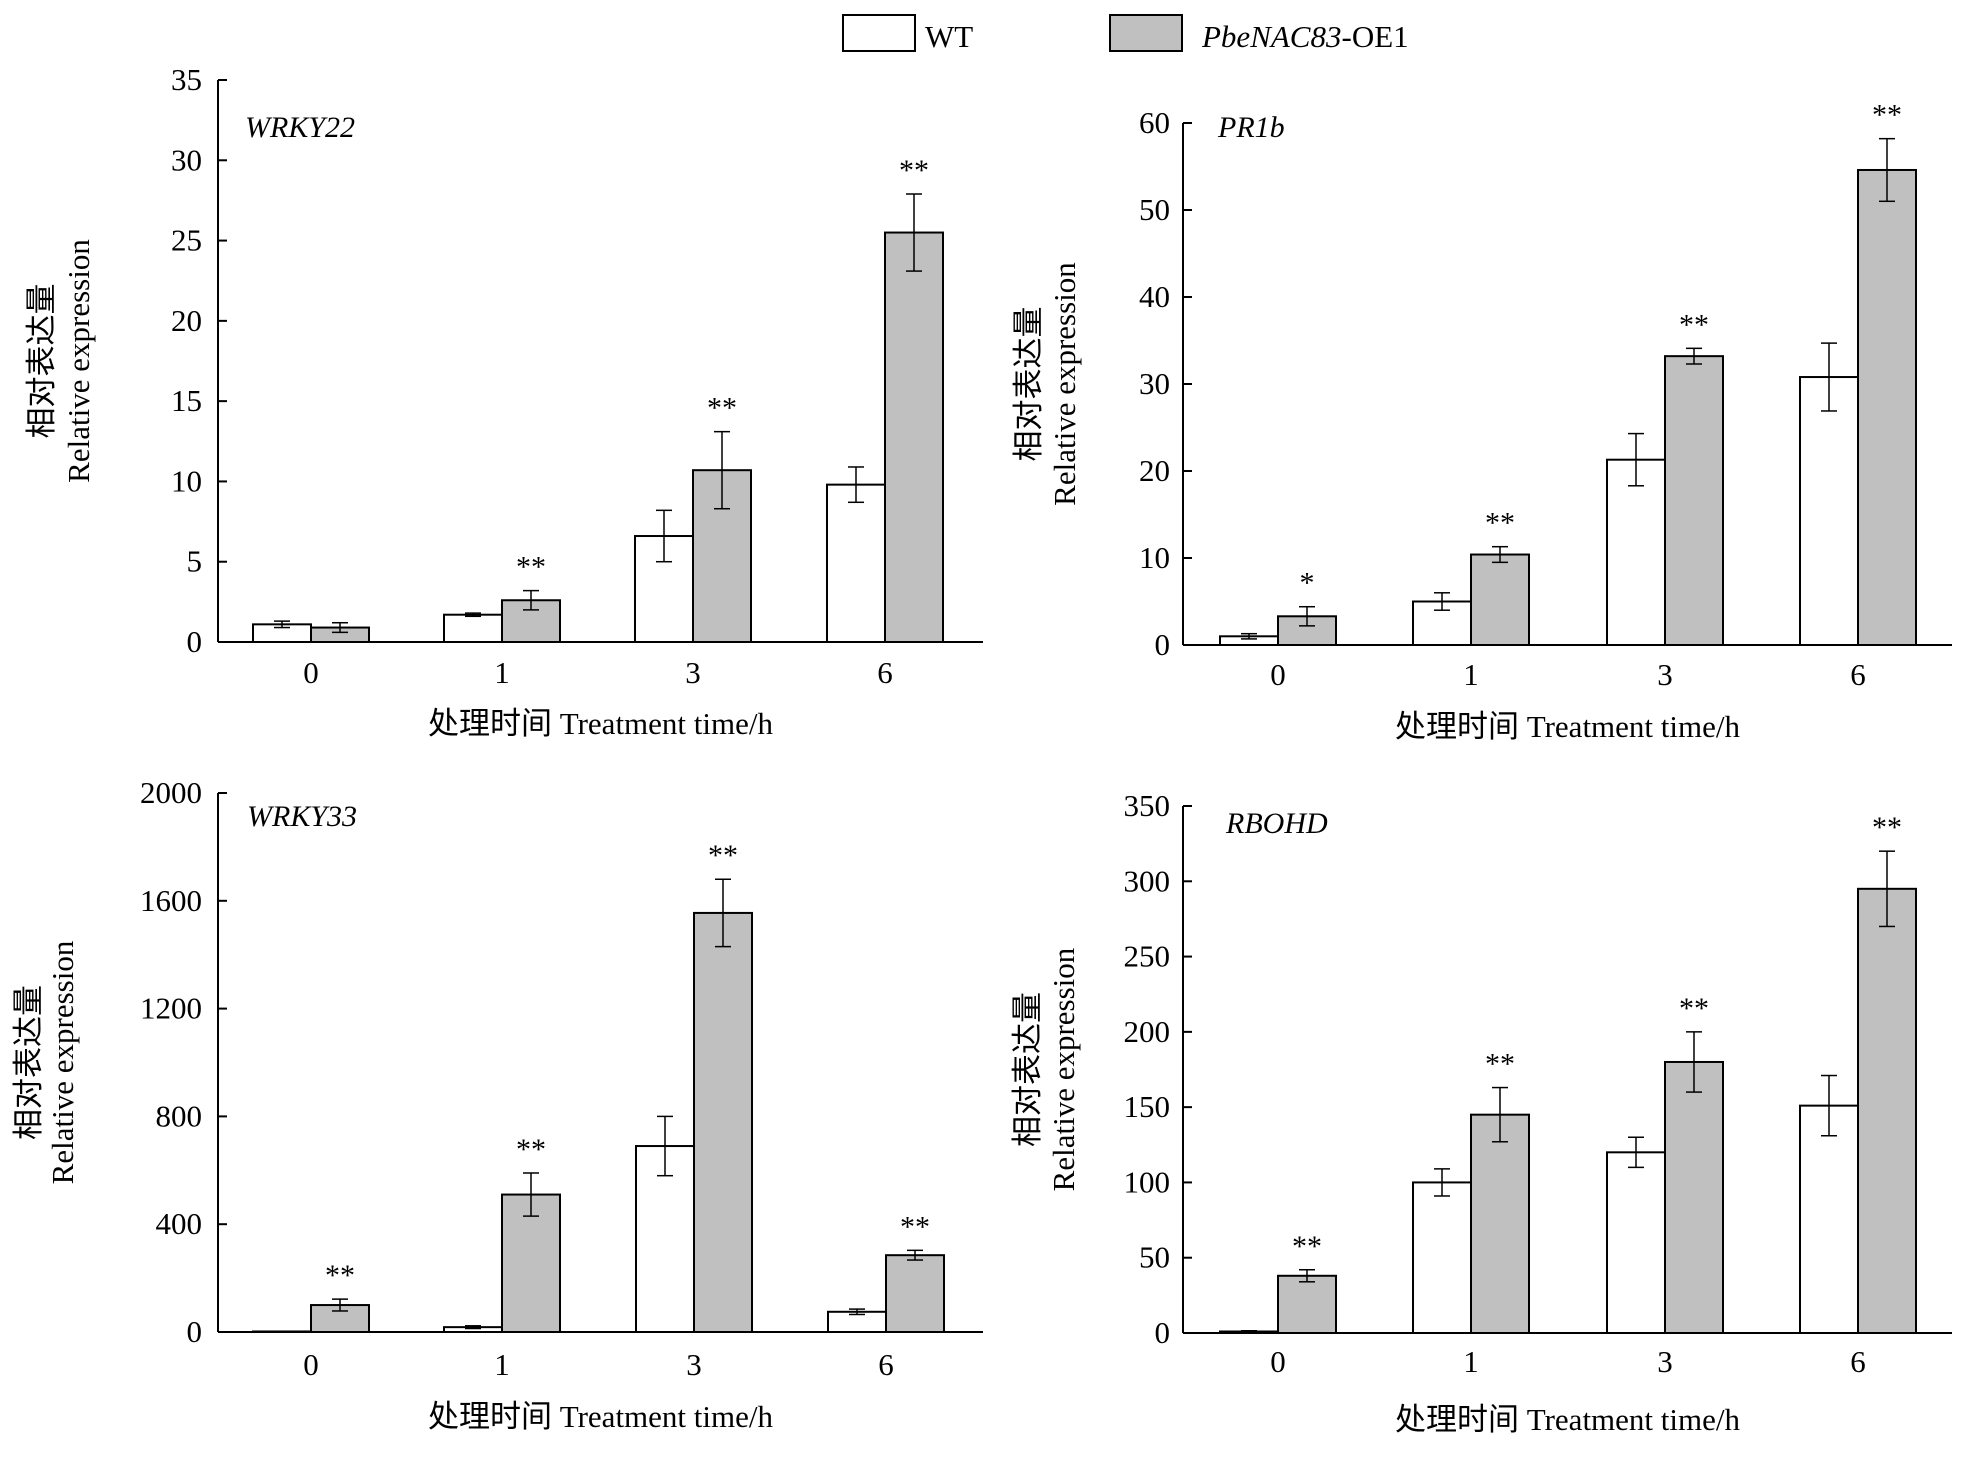 This screenshot has height=1458, width=1977. I want to click on y-tick-label: 250, so click(1147, 956).